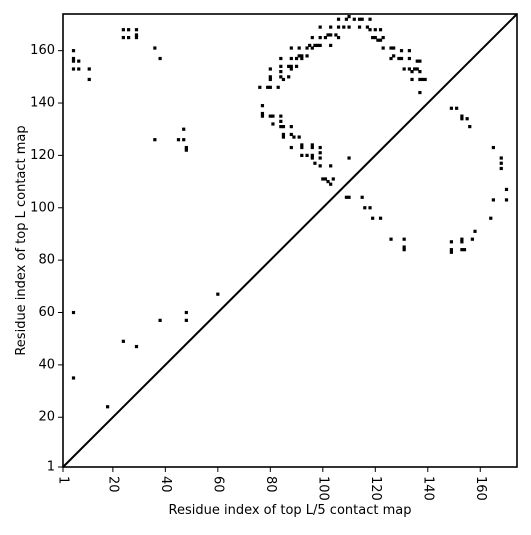 This screenshot has height=535, width=531. What do you see at coordinates (480, 488) in the screenshot?
I see `x-tick-label: 160` at bounding box center [480, 488].